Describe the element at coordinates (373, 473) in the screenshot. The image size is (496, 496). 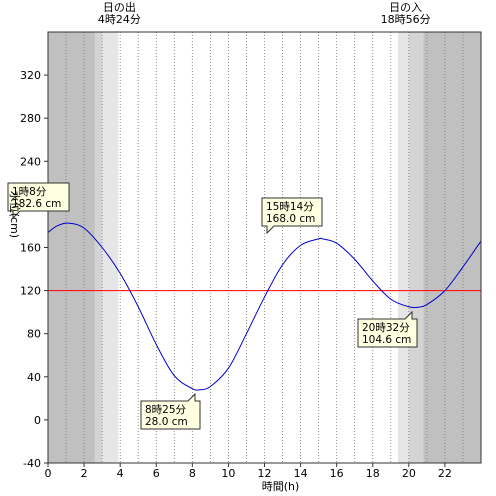
I see `x-tick-label: 18` at that location.